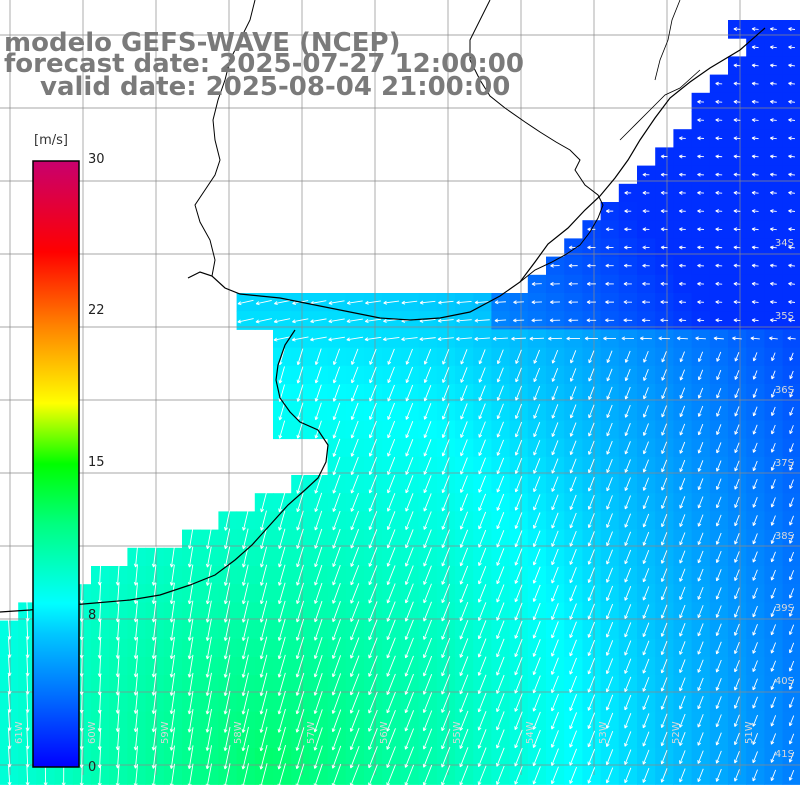  What do you see at coordinates (92, 732) in the screenshot?
I see `lon-label: 60W` at bounding box center [92, 732].